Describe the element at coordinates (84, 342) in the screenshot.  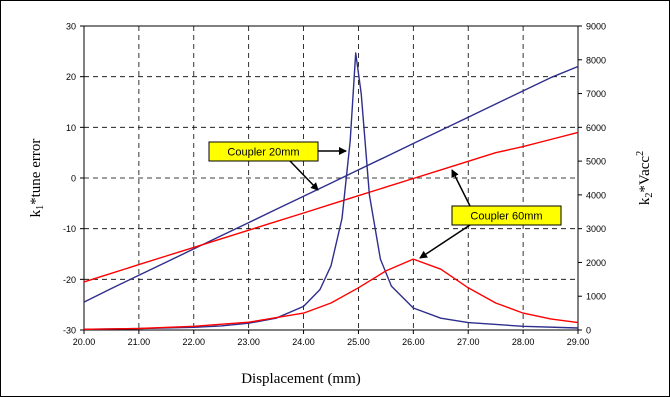
I see `x-tick-label: 20.00` at that location.